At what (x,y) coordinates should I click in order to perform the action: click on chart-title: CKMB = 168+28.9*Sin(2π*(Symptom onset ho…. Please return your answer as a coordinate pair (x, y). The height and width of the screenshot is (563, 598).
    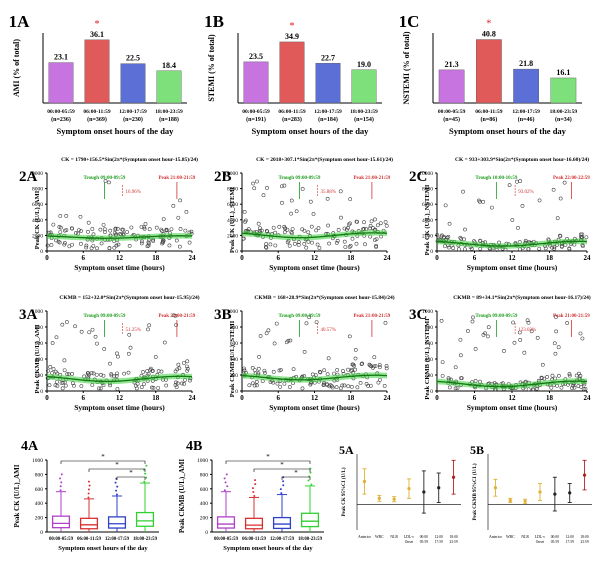
    Looking at the image, I should click on (324, 297).